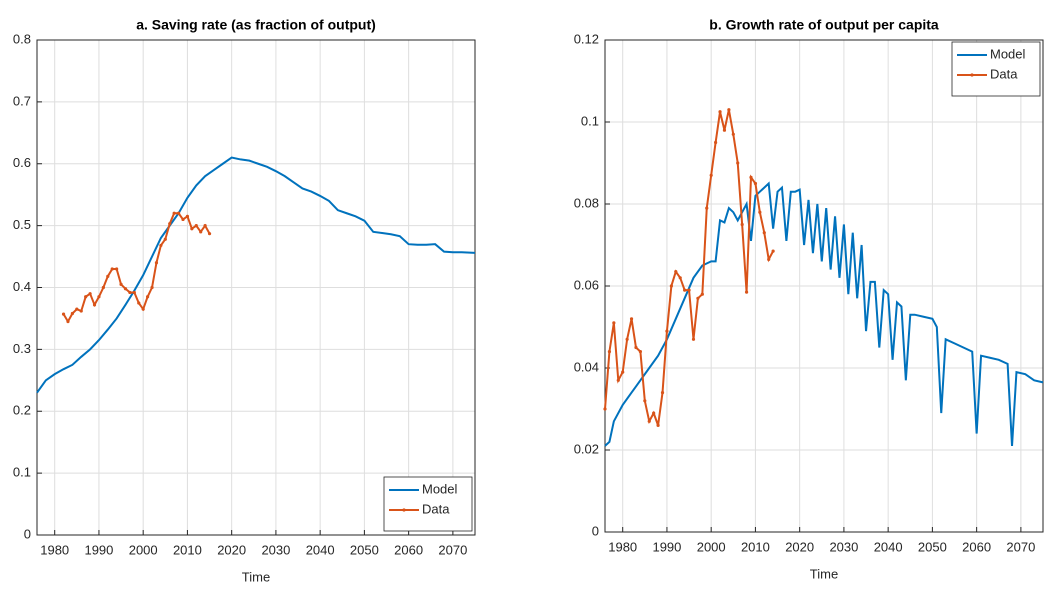 This screenshot has width=1045, height=602. Describe the element at coordinates (22, 224) in the screenshot. I see `y-tick-label: 0.5` at that location.